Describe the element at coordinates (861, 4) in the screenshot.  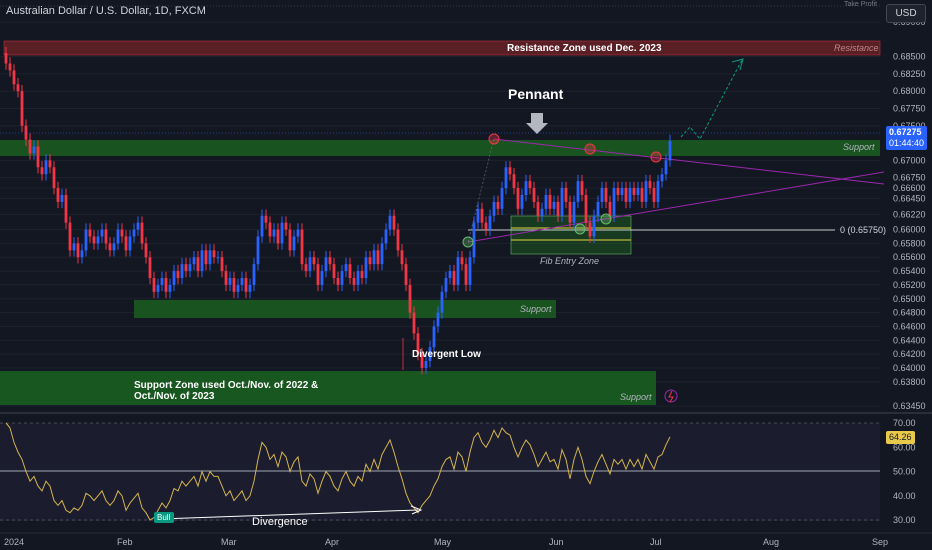
I see `take-profit-label: Take Profit` at that location.